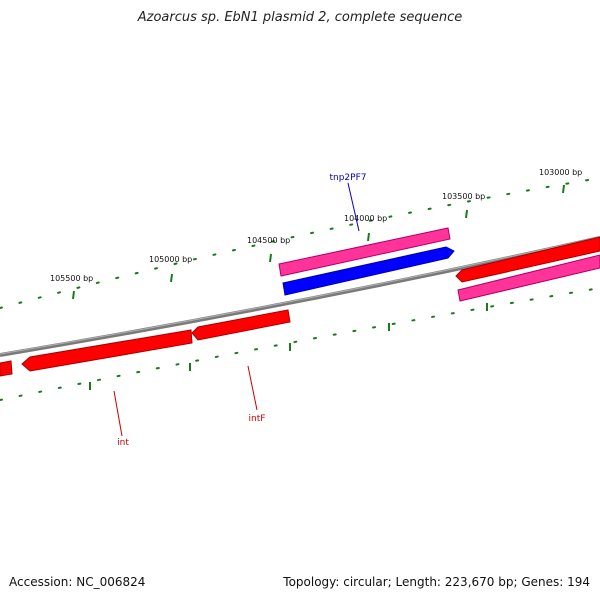  I want to click on gene-arrow-red-right, so click(527, 259).